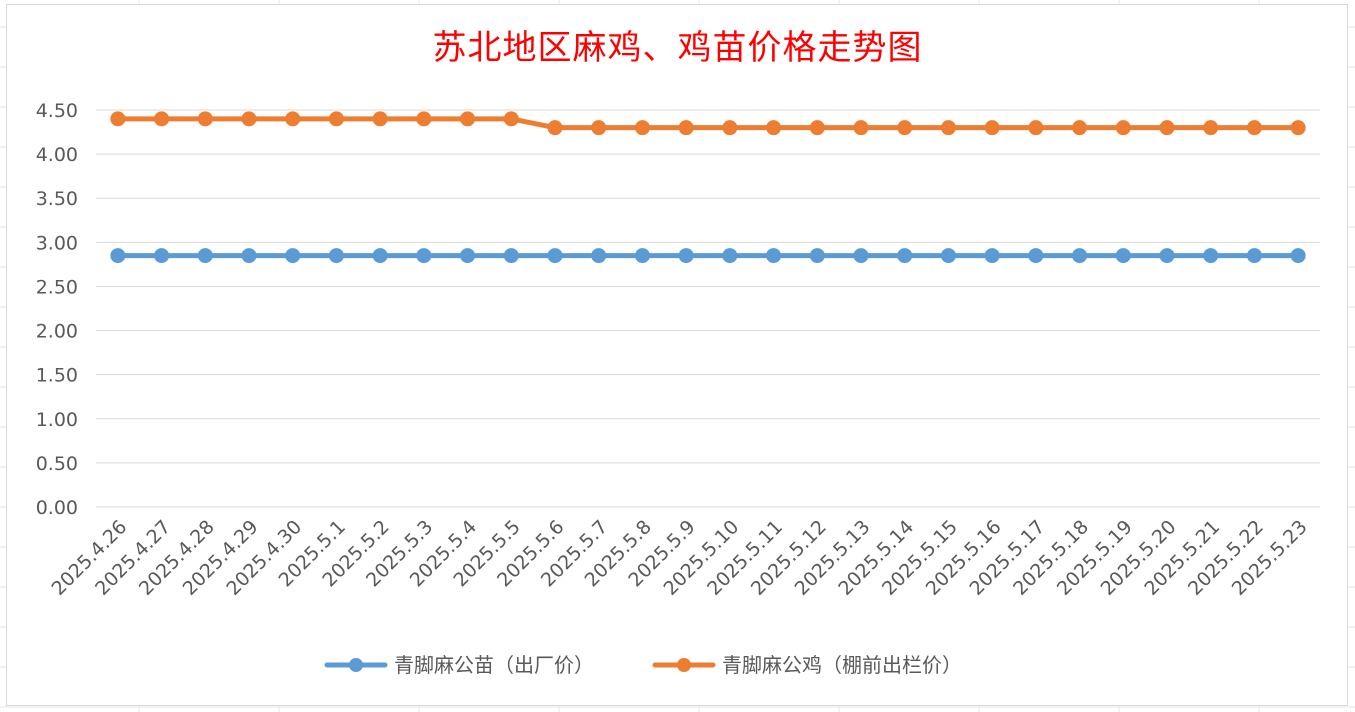  What do you see at coordinates (643, 665) in the screenshot?
I see `legend: 青脚麻公苗（出厂价） 青脚麻公鸡（棚前出栏价）` at bounding box center [643, 665].